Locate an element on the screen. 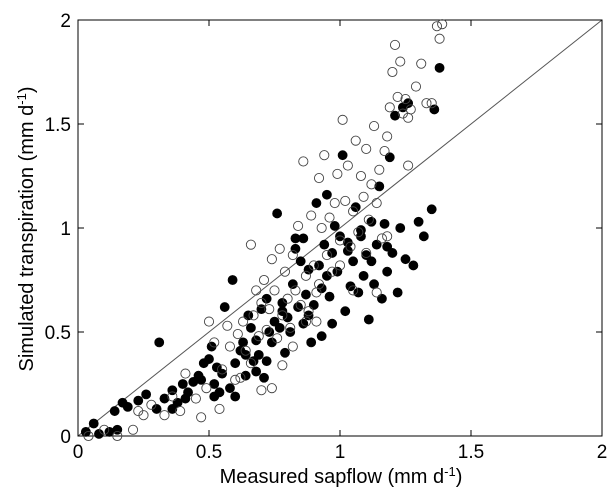 Image resolution: width=610 pixels, height=491 pixels. y-axis-label-end: ) is located at coordinates (27, 89).